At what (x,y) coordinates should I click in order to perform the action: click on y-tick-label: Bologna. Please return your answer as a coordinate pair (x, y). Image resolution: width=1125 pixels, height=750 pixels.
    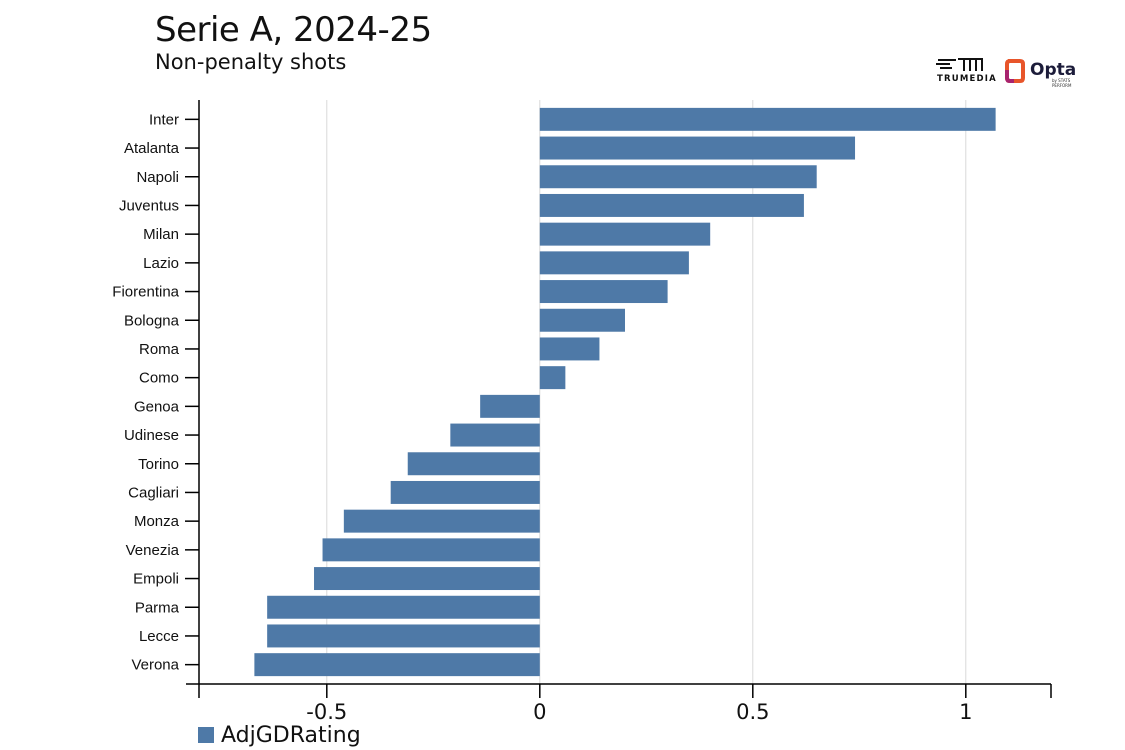
    Looking at the image, I should click on (152, 320).